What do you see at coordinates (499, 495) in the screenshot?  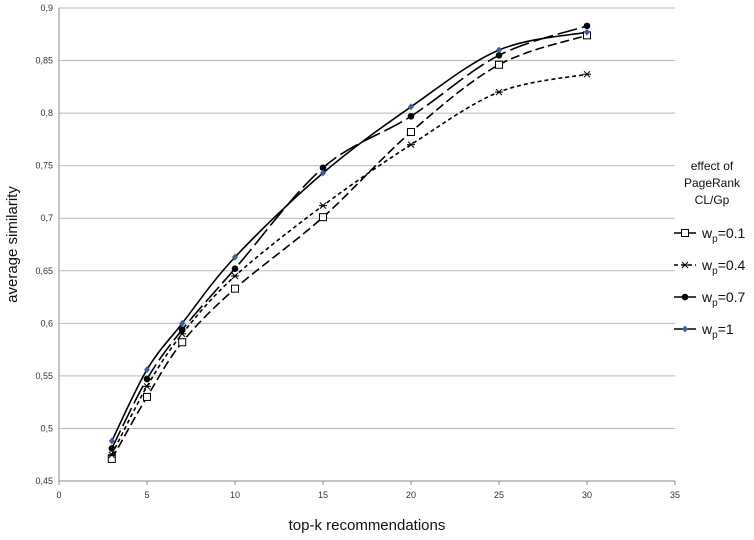 I see `x-tick-label: 25` at bounding box center [499, 495].